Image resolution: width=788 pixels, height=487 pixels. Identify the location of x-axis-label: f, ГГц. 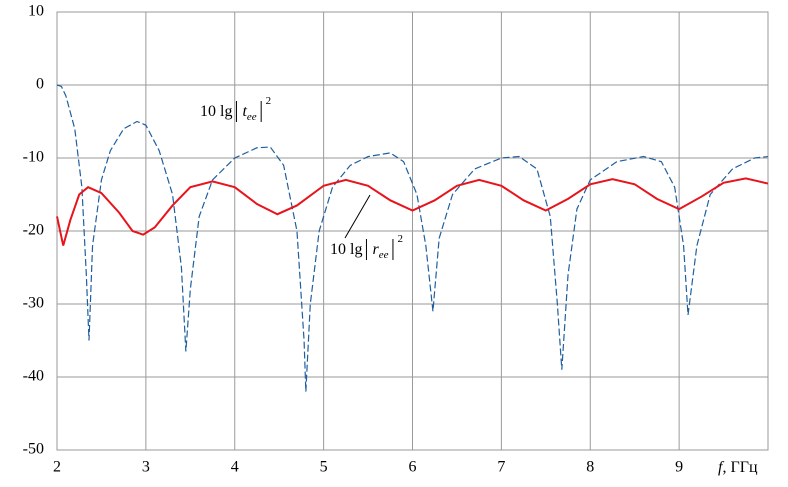
(738, 467).